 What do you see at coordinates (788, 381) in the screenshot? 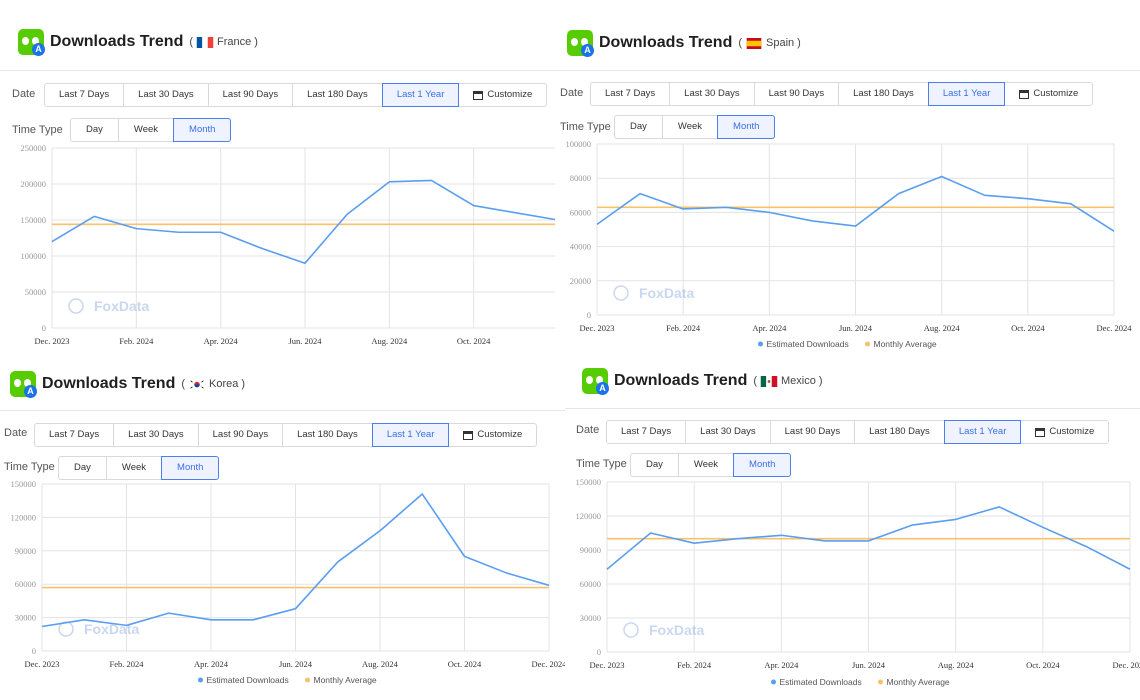
I see `country-label: (Mexico)` at bounding box center [788, 381].